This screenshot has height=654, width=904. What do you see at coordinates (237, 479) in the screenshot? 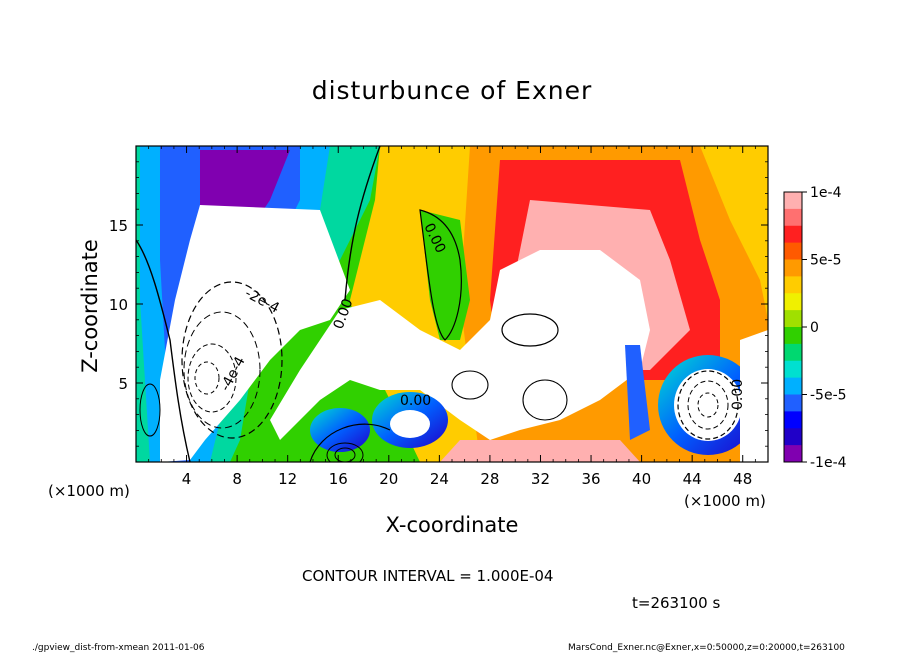
I see `x-tick-label: 8` at bounding box center [237, 479].